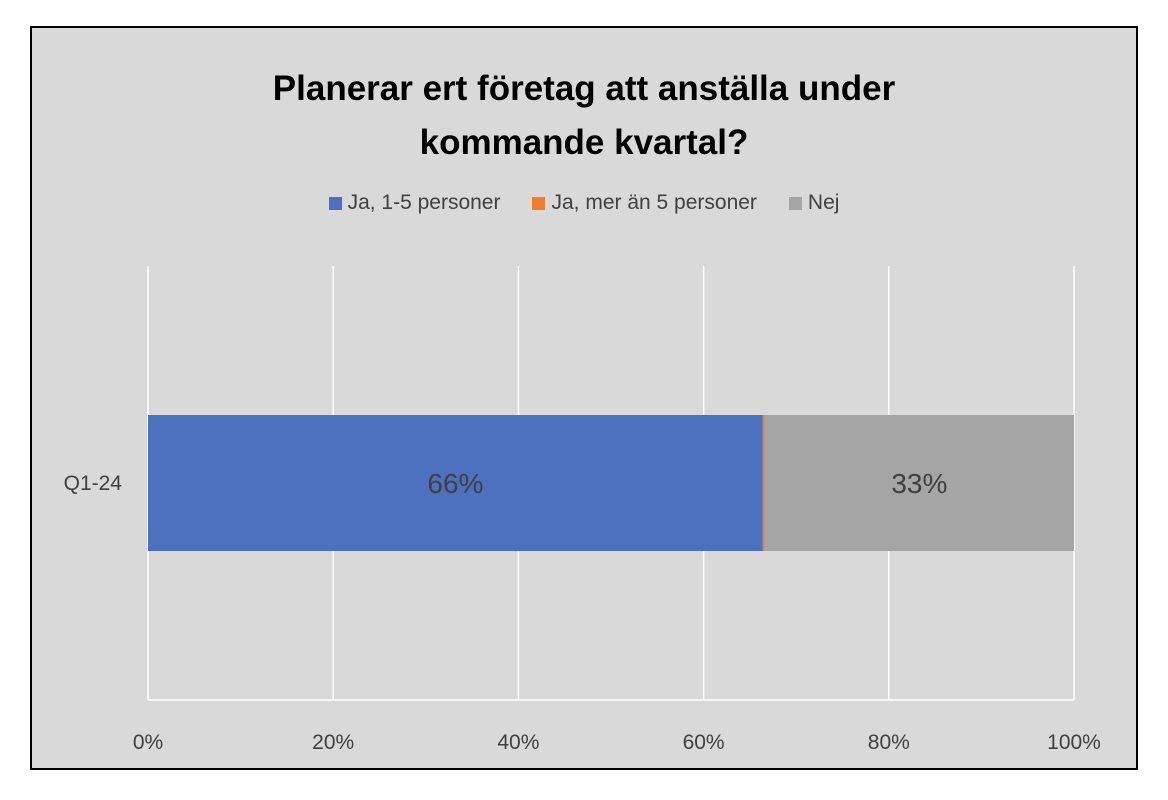  I want to click on y-tick-label-0: Q1-24, so click(93, 483).